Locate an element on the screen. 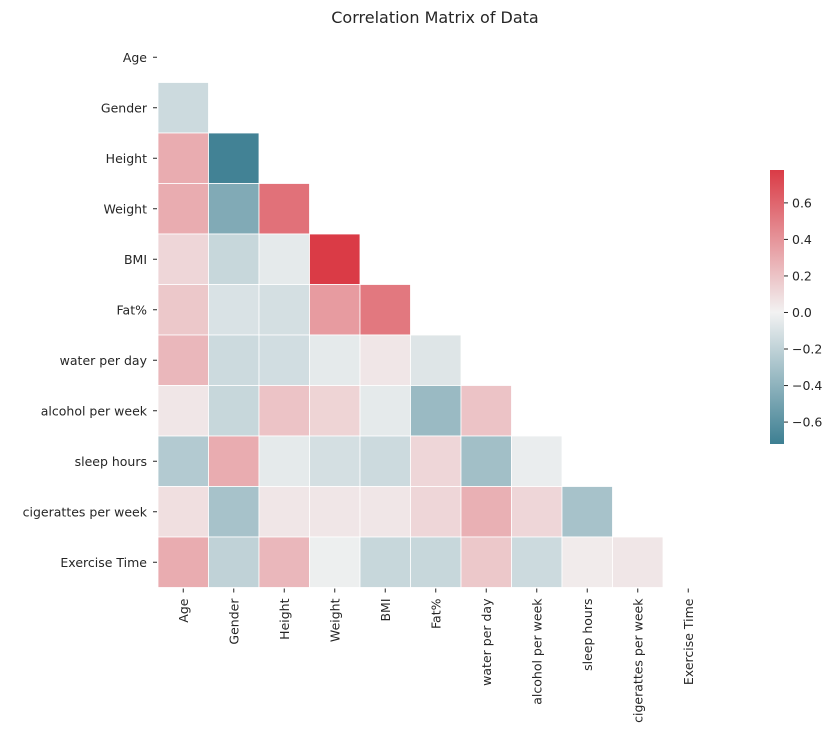 This screenshot has height=744, width=837. colorbar: 0.6 0.4 0.2 0.0 −0.2 −0.4 −0.6 is located at coordinates (796, 307).